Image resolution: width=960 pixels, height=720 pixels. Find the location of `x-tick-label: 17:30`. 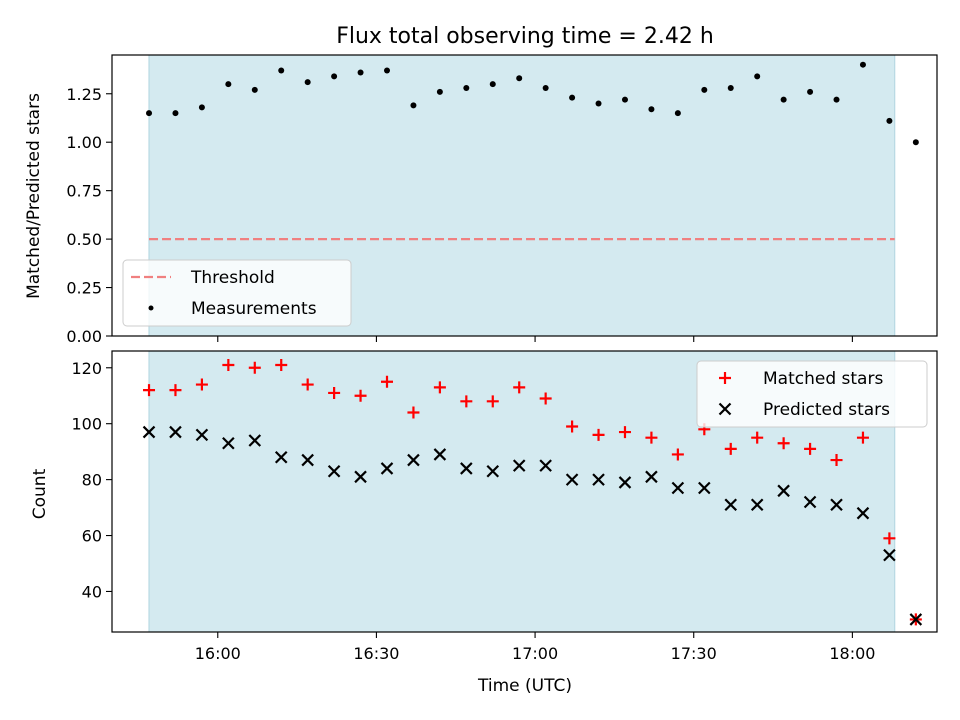

x-tick-label: 17:30 is located at coordinates (694, 653).